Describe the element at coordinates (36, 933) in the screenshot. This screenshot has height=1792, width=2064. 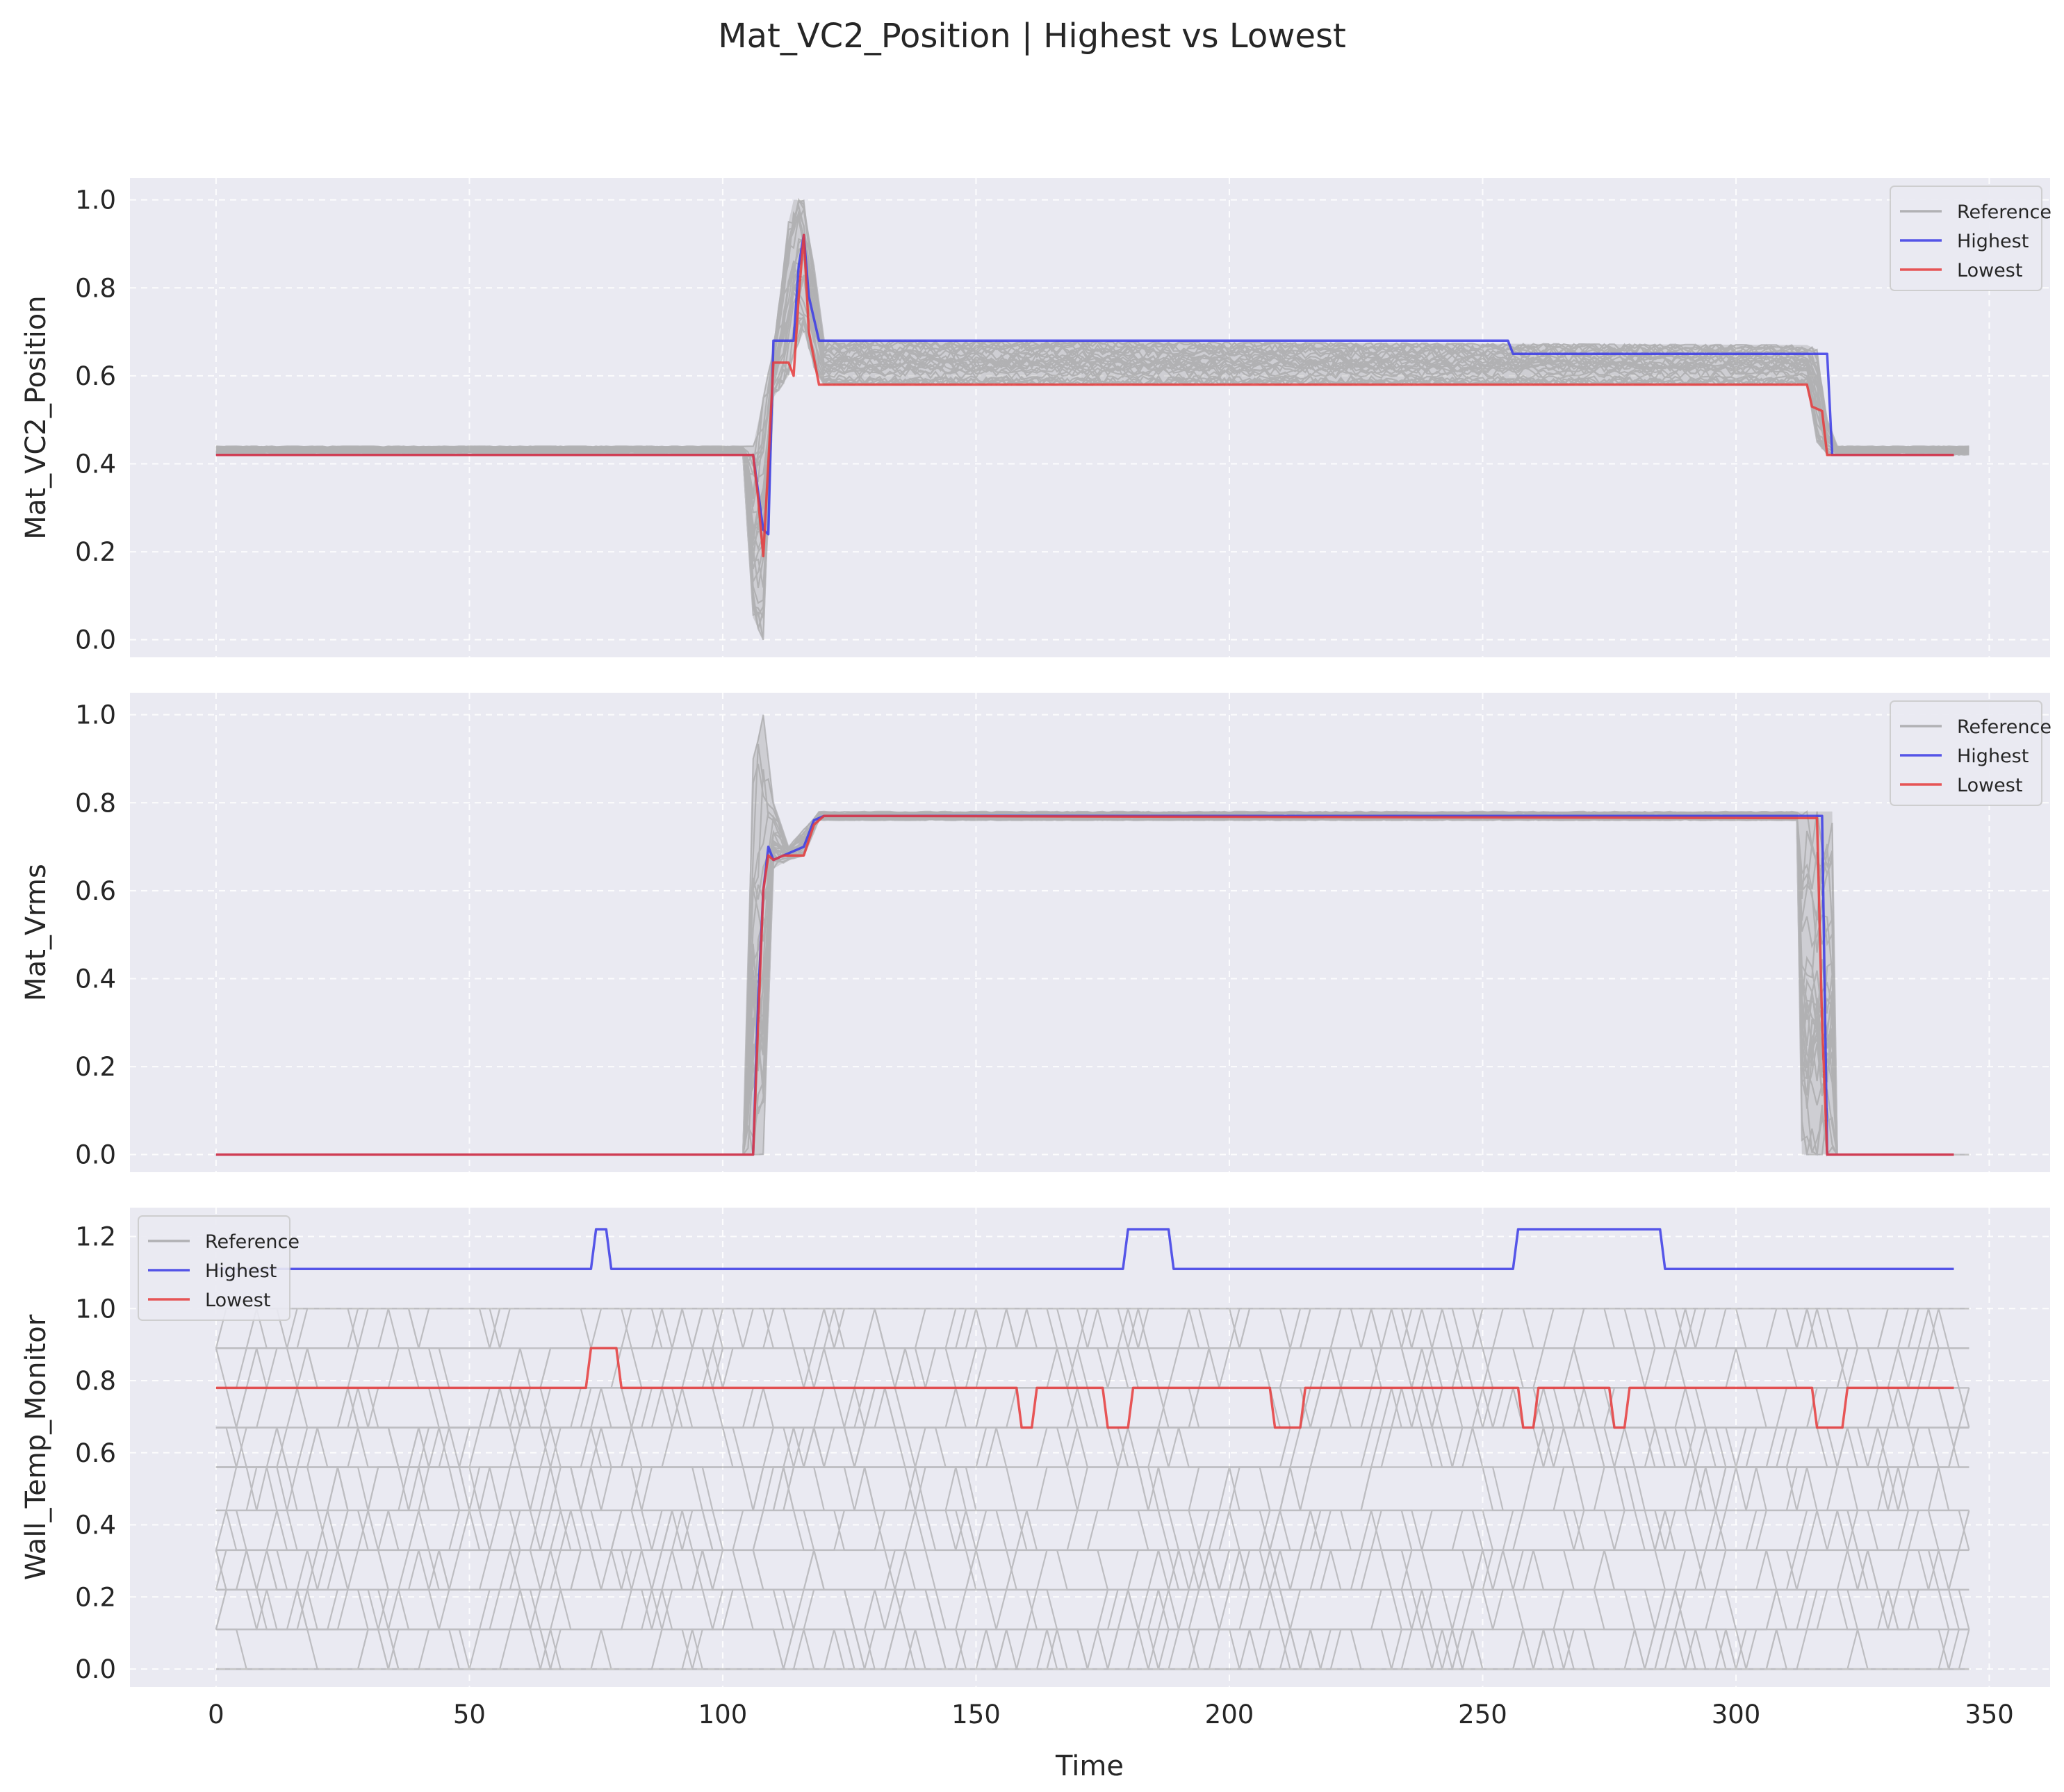
I see `y-axis-label: Mat_Vrms` at that location.